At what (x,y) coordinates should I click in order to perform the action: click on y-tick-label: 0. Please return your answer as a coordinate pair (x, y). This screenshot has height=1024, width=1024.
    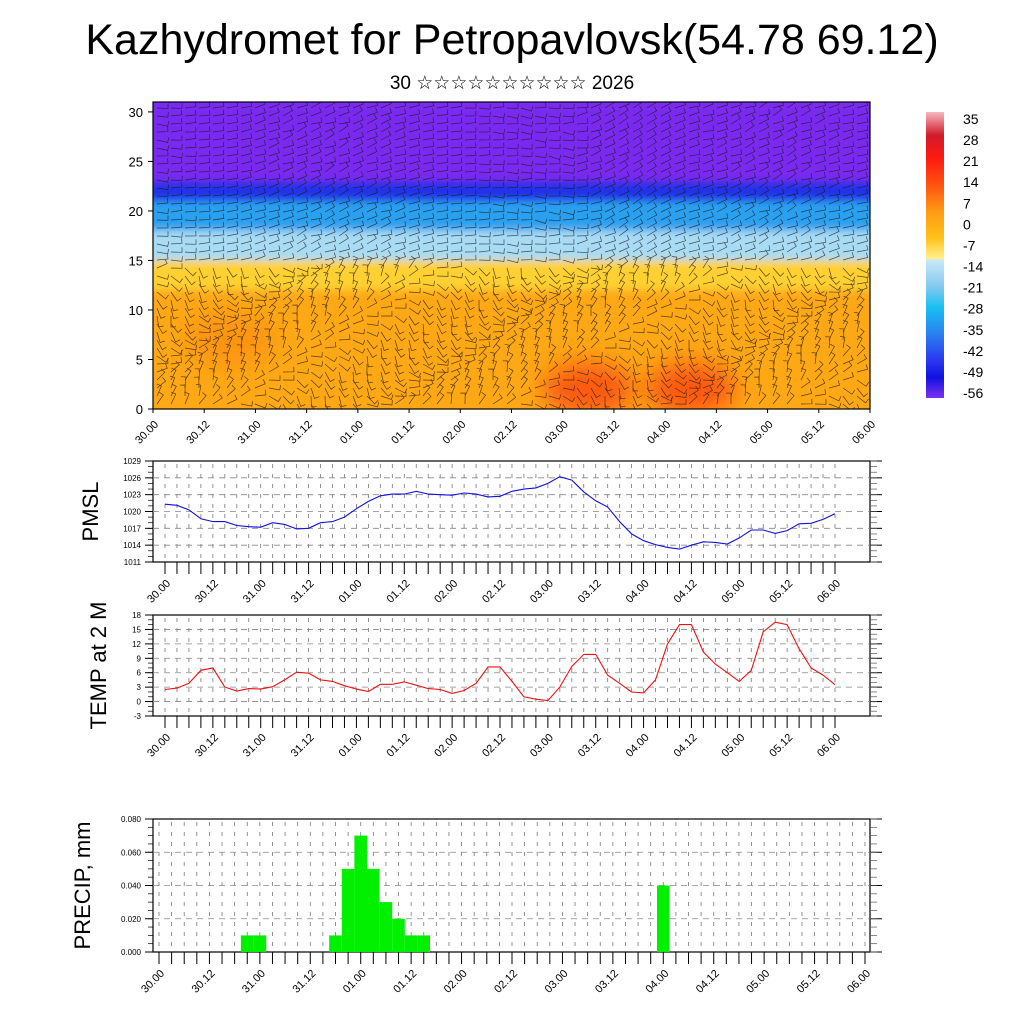
    Looking at the image, I should click on (139, 702).